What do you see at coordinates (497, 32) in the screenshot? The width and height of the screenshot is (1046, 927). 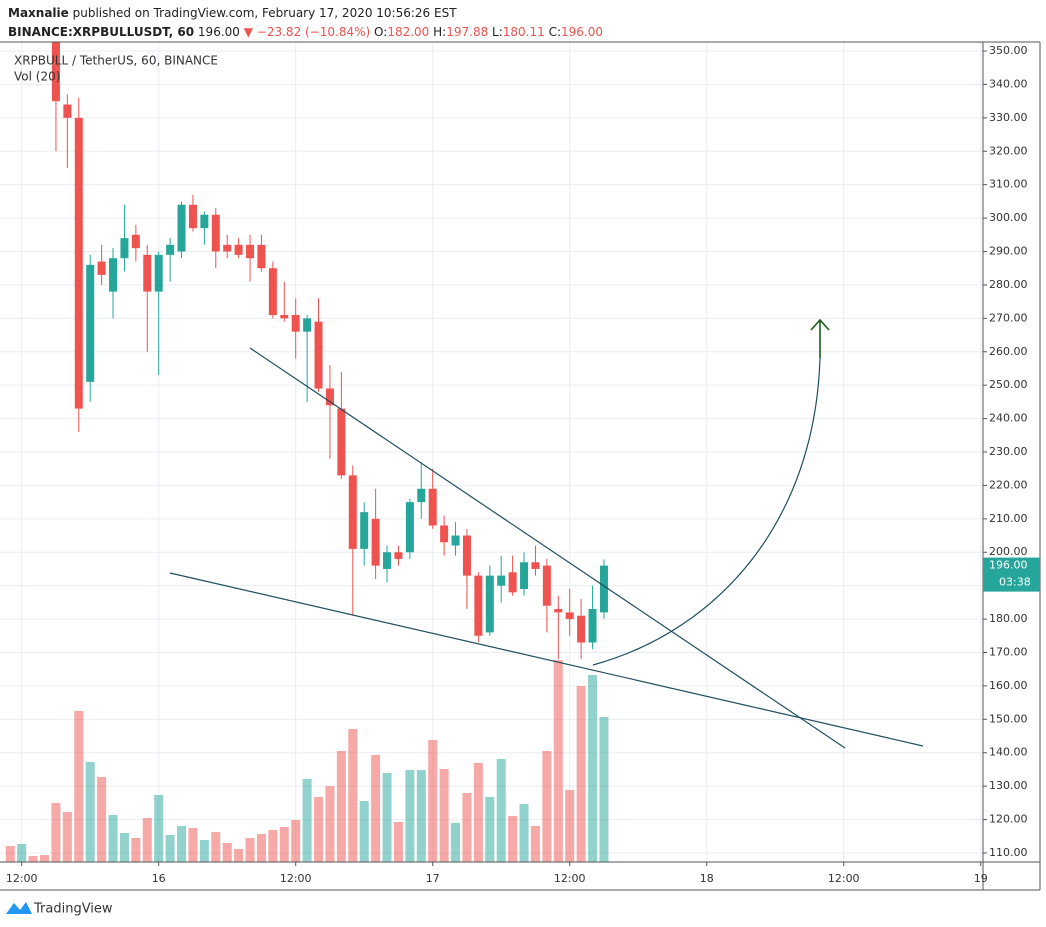 I see `l-label: L:` at bounding box center [497, 32].